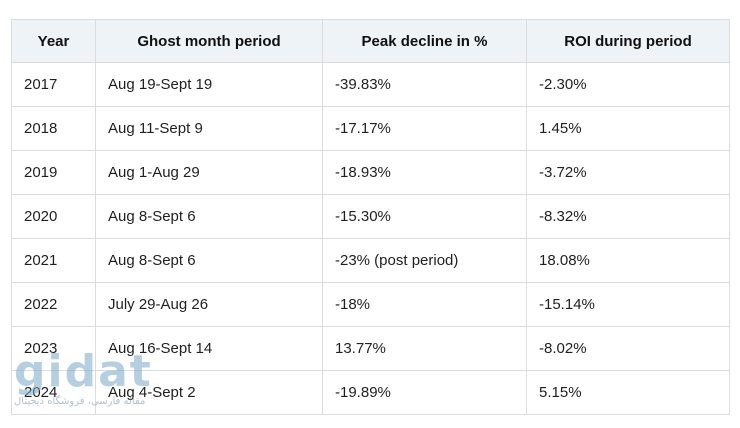 This screenshot has height=428, width=740. What do you see at coordinates (53, 128) in the screenshot?
I see `cell-year: 2018` at bounding box center [53, 128].